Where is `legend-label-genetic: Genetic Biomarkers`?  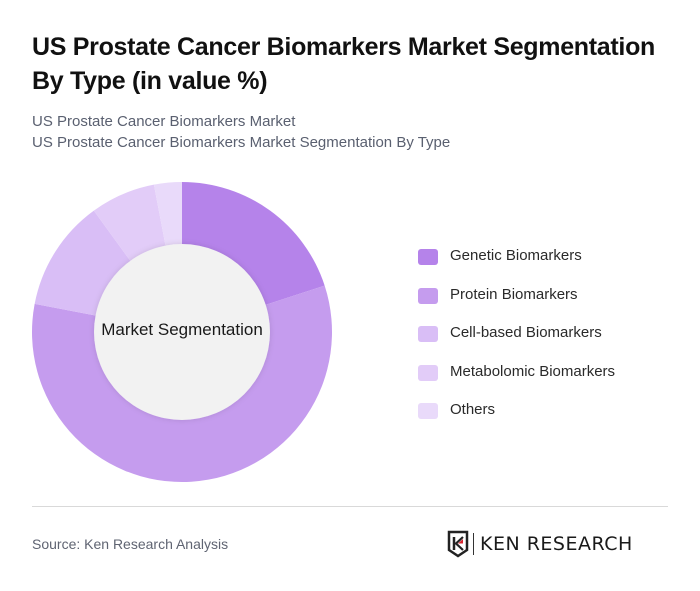 legend-label-genetic: Genetic Biomarkers is located at coordinates (516, 255).